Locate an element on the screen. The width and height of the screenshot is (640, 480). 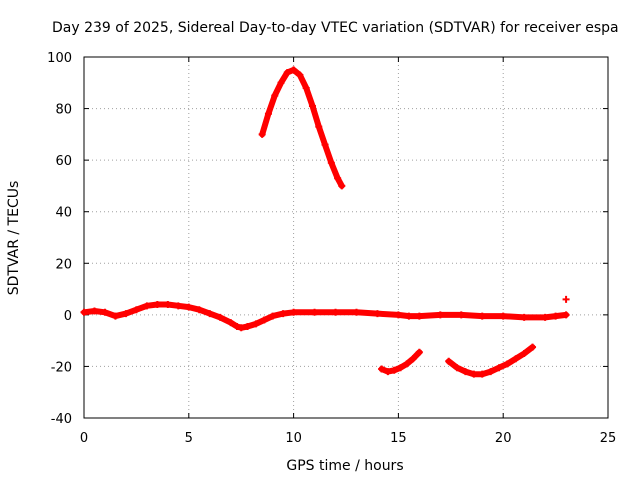
series-outlier is located at coordinates (566, 299).